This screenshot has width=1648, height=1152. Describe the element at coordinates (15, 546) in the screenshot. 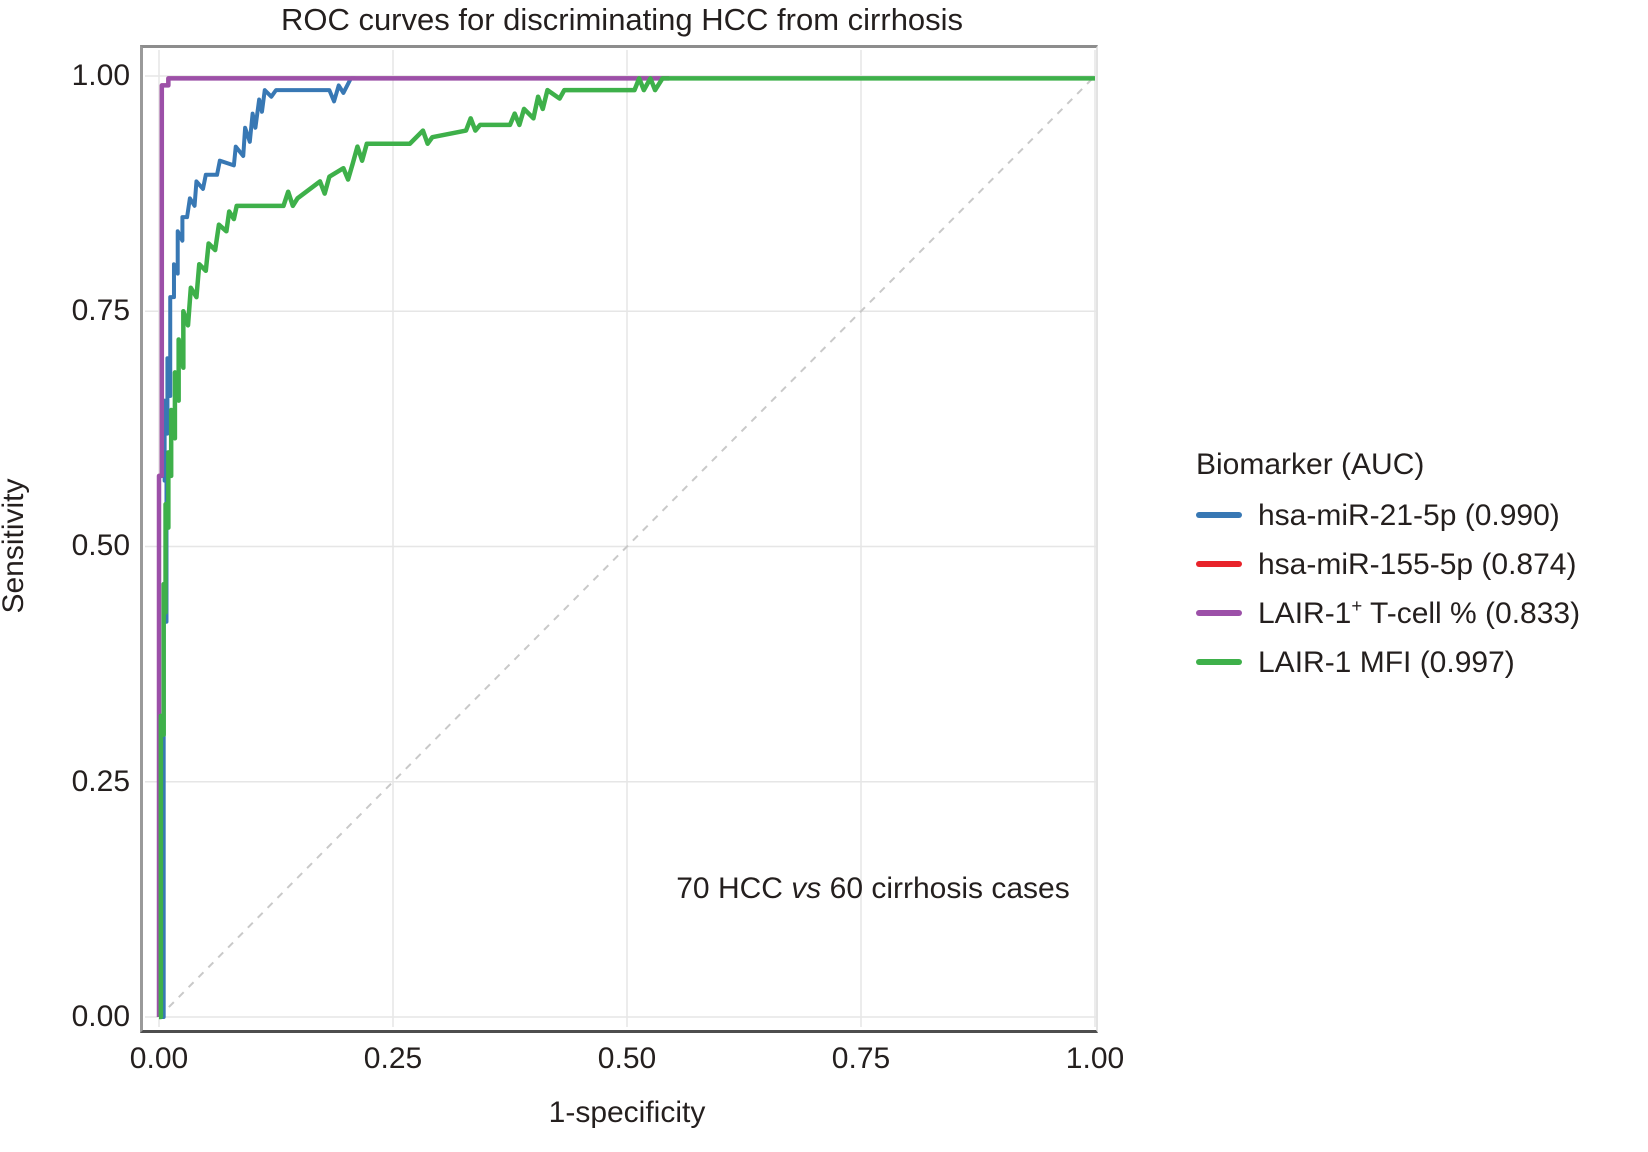

I see `y-axis-title: Sensitivity` at that location.